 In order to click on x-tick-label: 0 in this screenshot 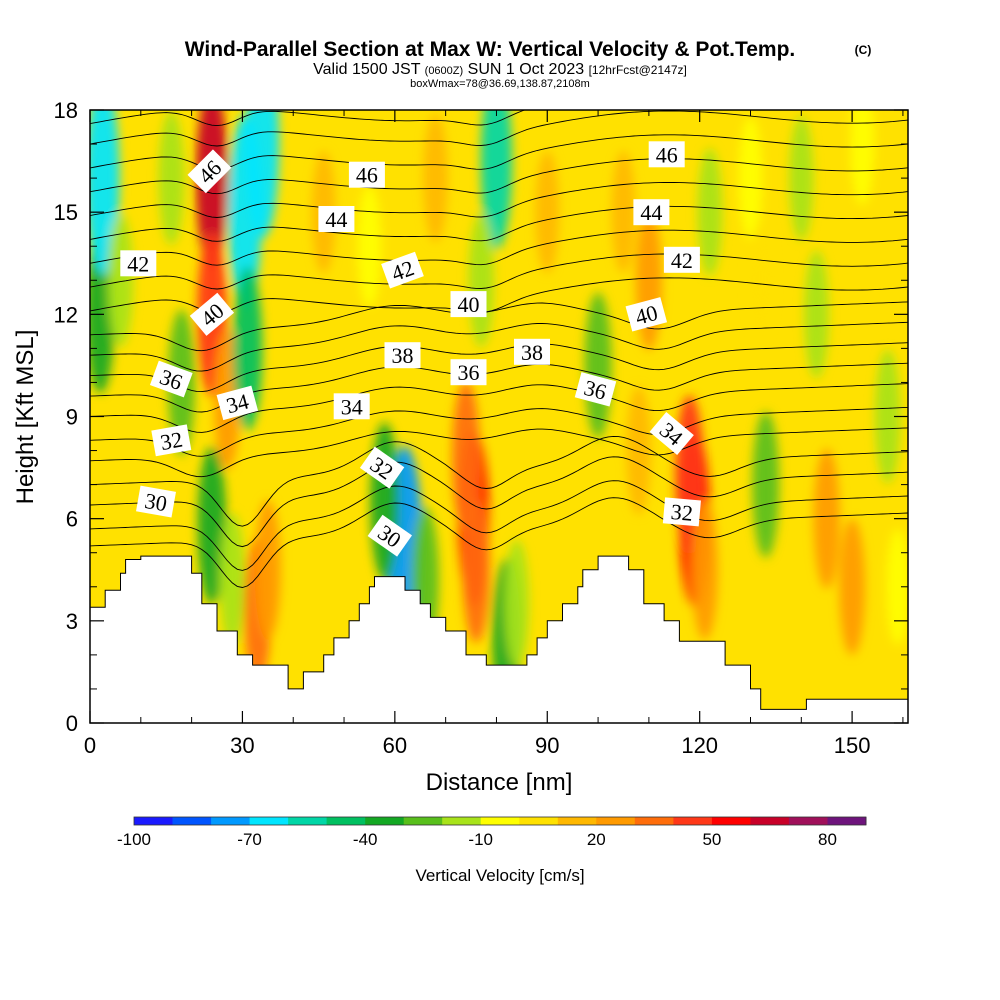, I will do `click(90, 745)`.